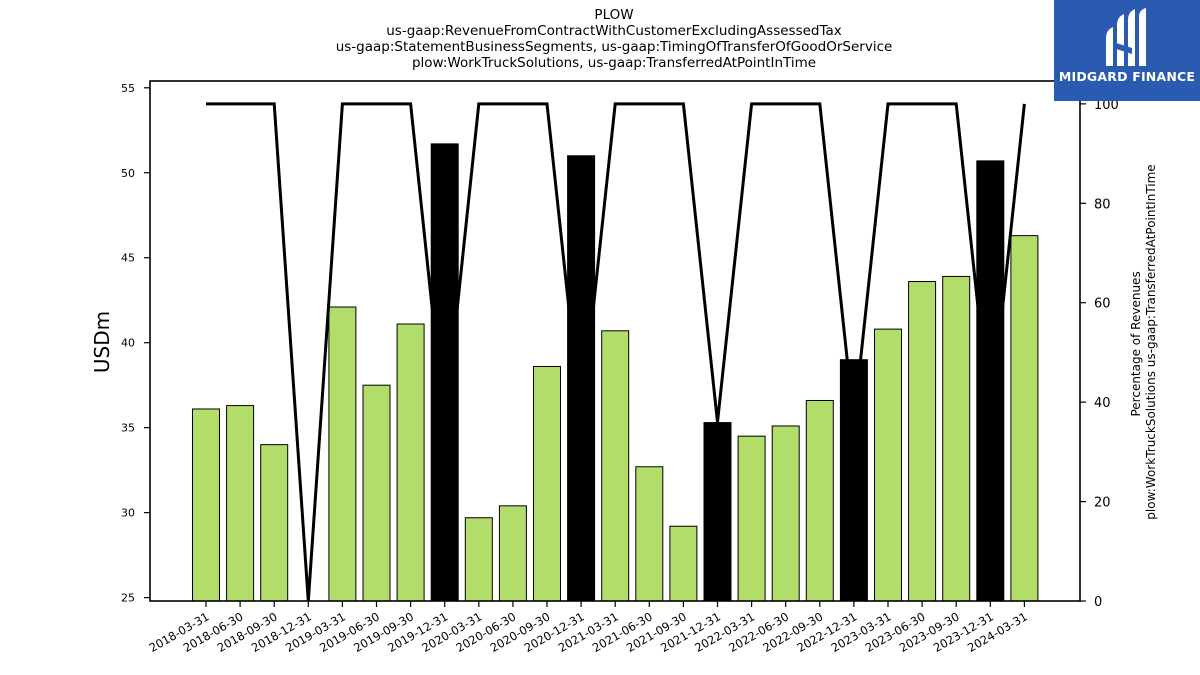 The height and width of the screenshot is (675, 1200). Describe the element at coordinates (1126, 37) in the screenshot. I see `midgard-logo-icon` at that location.